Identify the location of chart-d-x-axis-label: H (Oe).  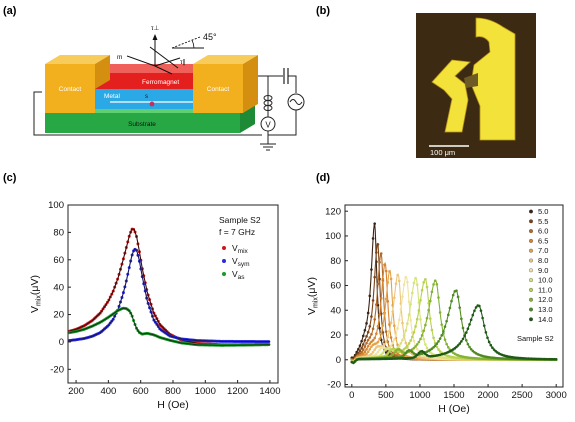
(454, 409).